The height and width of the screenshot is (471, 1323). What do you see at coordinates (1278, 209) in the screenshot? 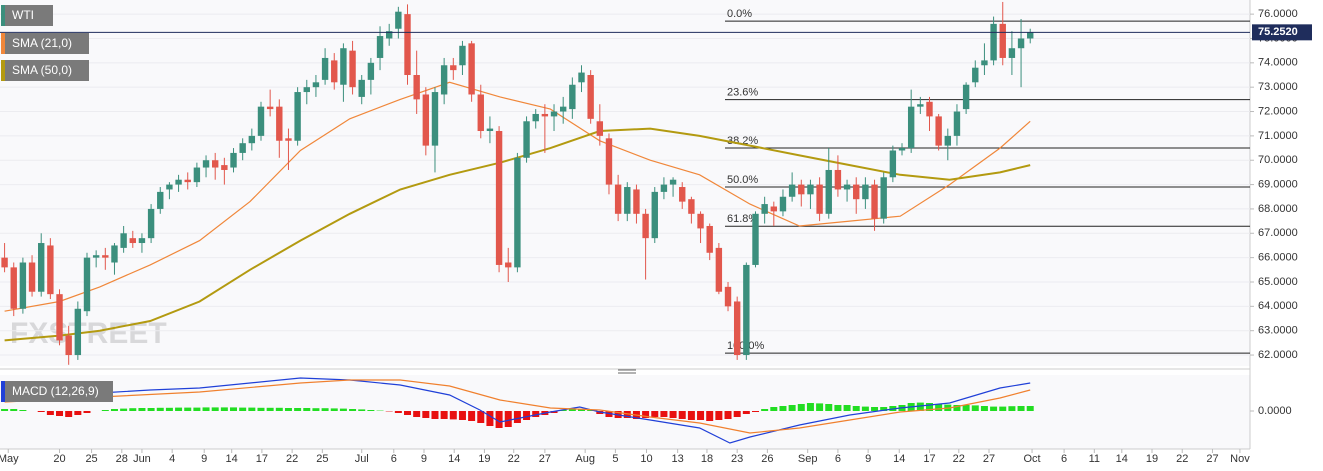
I see `y-tick-label: 68.0000` at bounding box center [1278, 209].